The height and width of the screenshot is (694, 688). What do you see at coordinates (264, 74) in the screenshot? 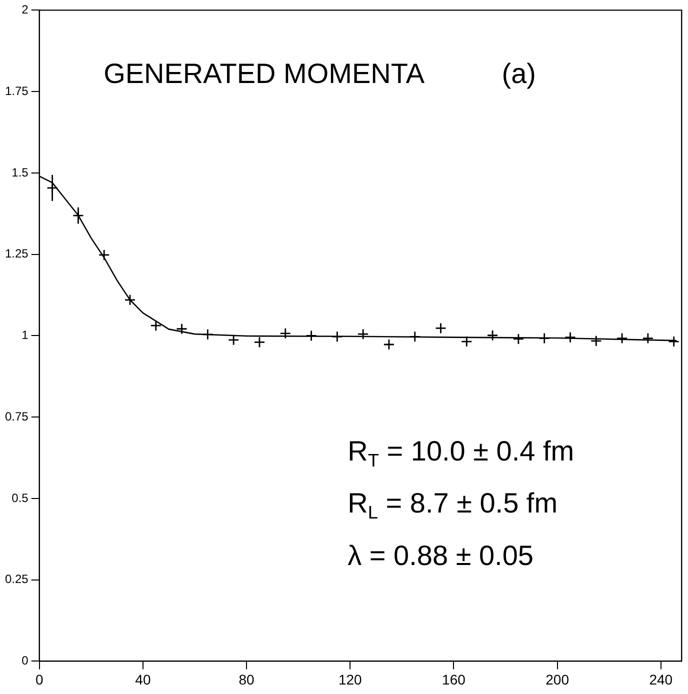
I see `annotation: GENERATED MOMENTA` at bounding box center [264, 74].